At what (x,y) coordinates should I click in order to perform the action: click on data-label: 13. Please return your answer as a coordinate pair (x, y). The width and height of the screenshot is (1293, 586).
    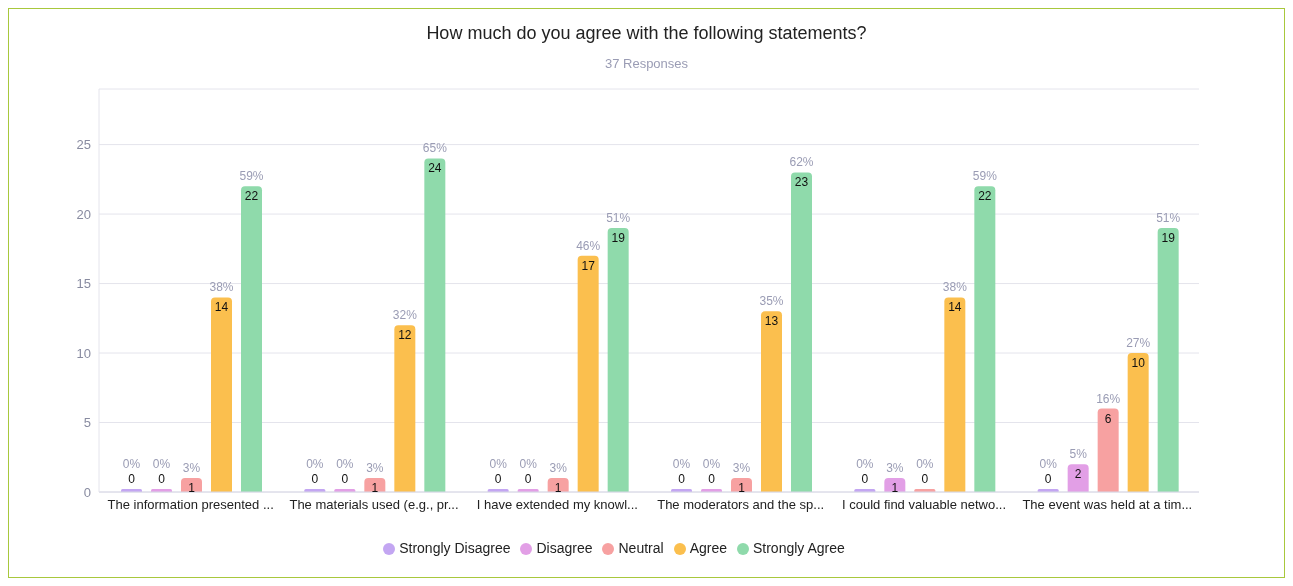
    Looking at the image, I should click on (771, 321).